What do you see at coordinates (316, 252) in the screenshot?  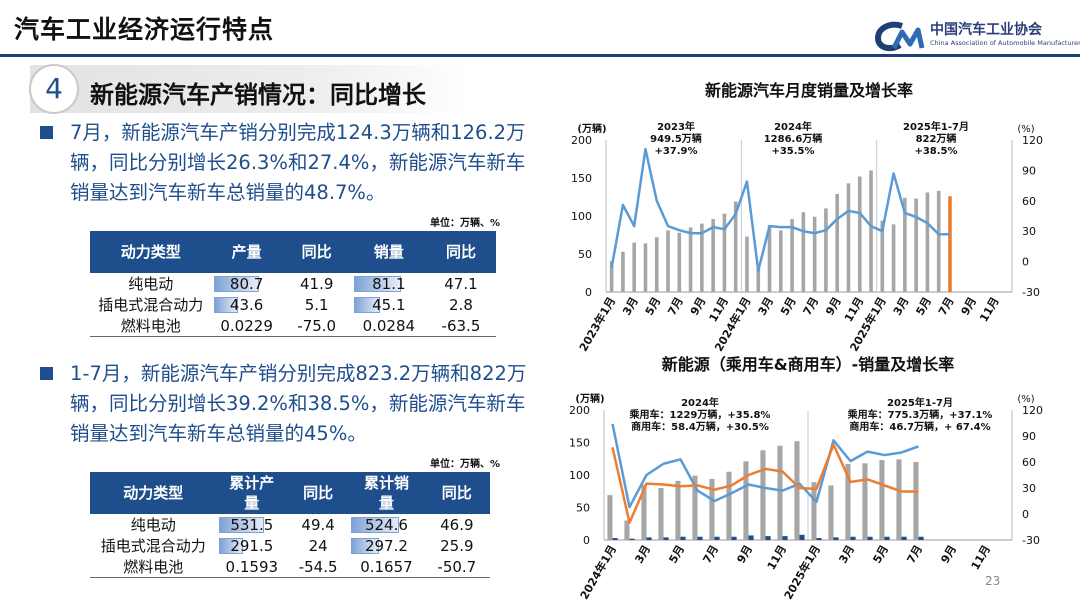 I see `col-header: 同比` at bounding box center [316, 252].